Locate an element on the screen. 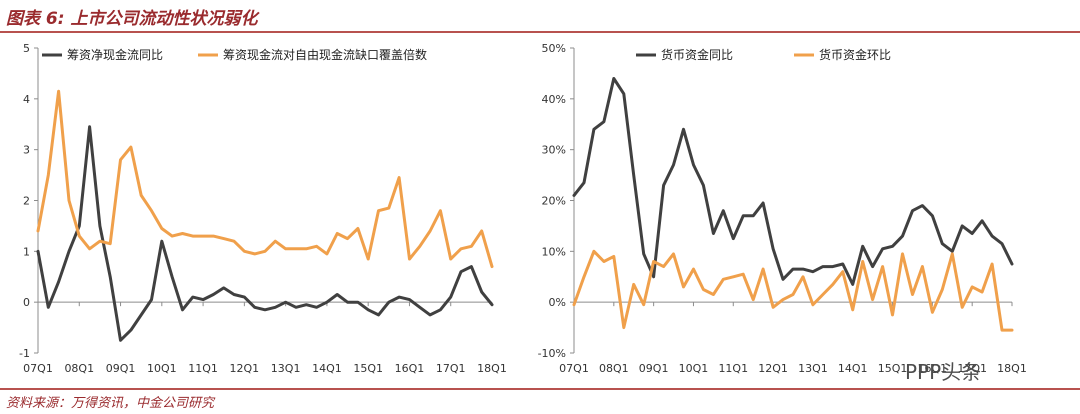  legend-label: 筹资现金流对自由现金流缺口覆盖倍数 is located at coordinates (325, 54).